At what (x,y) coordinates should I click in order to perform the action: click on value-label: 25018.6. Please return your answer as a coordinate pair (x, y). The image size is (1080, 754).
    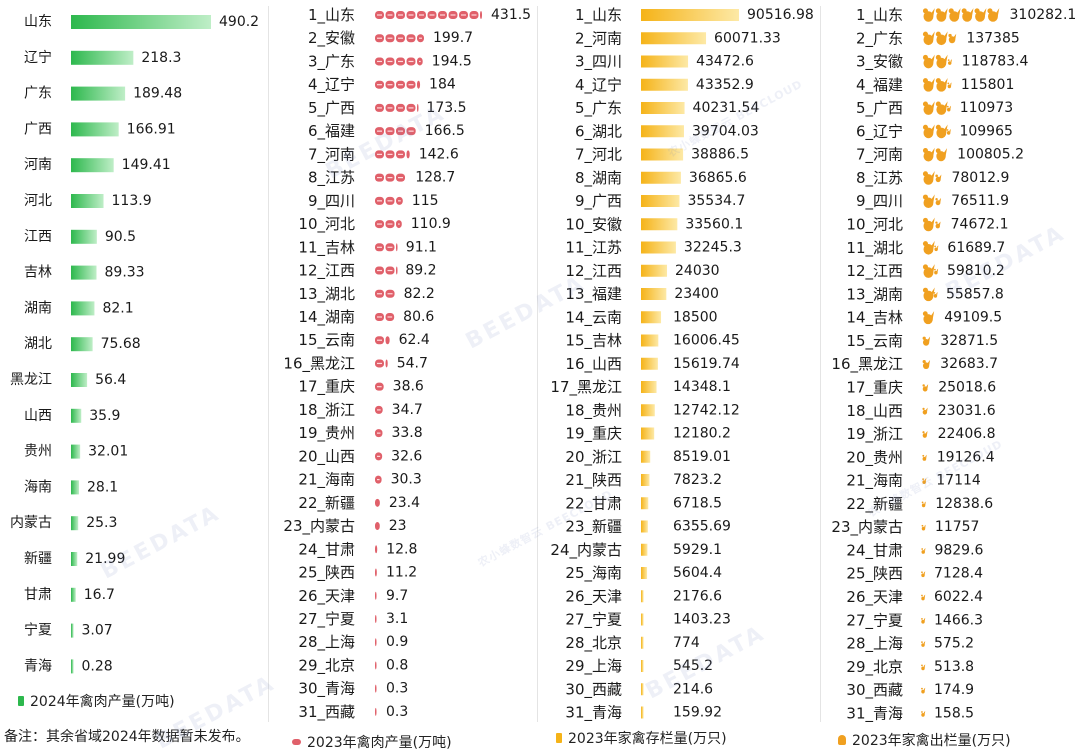
    Looking at the image, I should click on (967, 387).